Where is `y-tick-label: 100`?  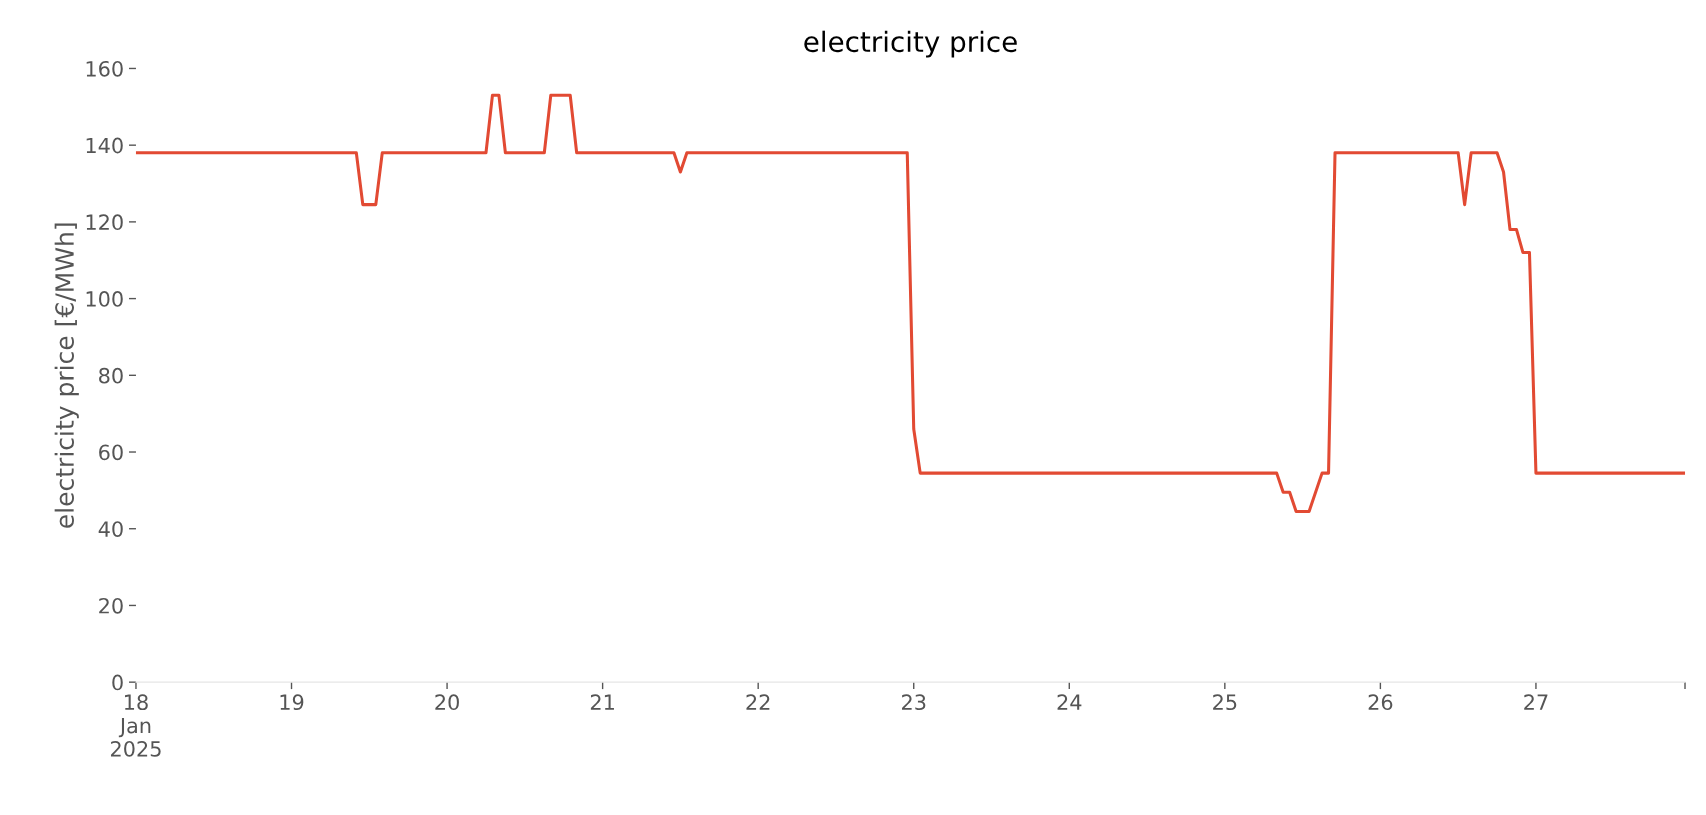
y-tick-label: 100 is located at coordinates (104, 299).